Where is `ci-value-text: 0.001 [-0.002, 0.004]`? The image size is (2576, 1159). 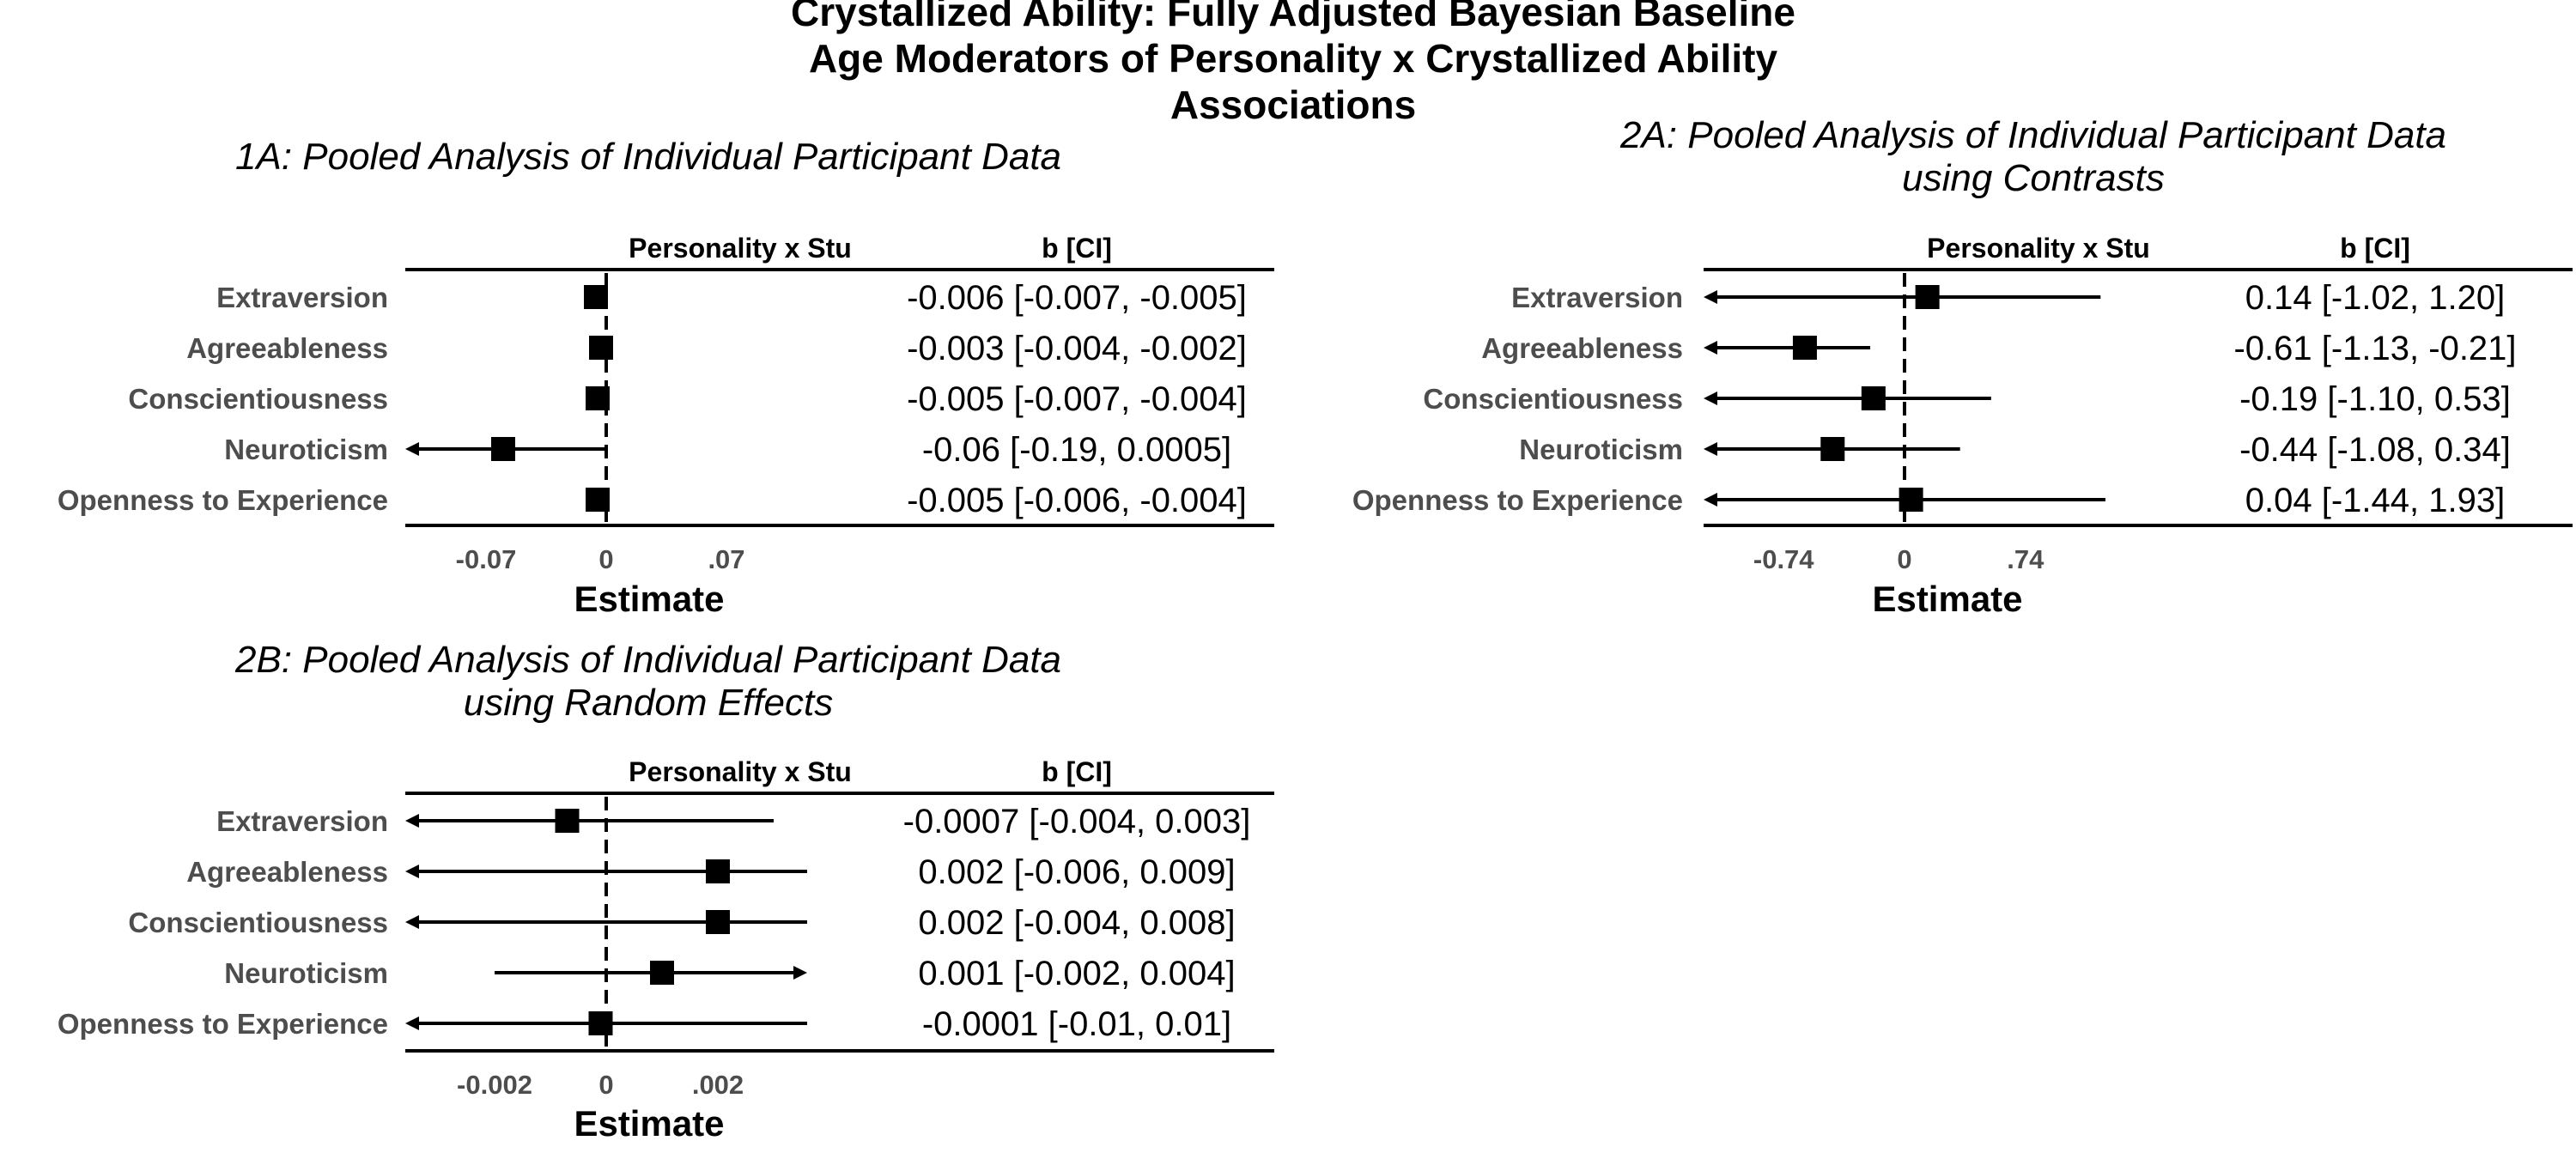
ci-value-text: 0.001 [-0.002, 0.004] is located at coordinates (1076, 974).